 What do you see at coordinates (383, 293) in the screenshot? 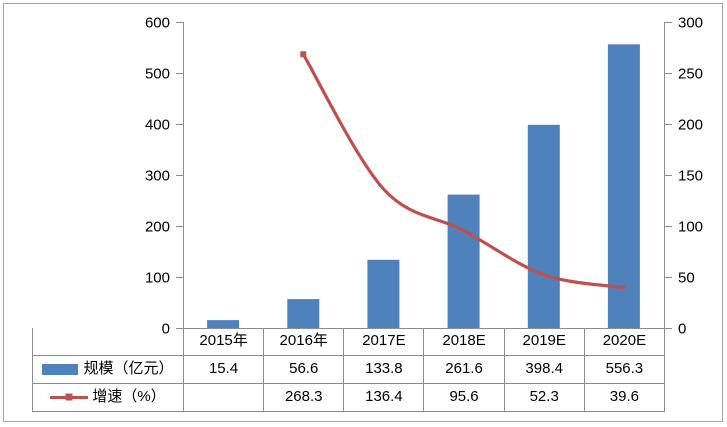
I see `bar-2017E` at bounding box center [383, 293].